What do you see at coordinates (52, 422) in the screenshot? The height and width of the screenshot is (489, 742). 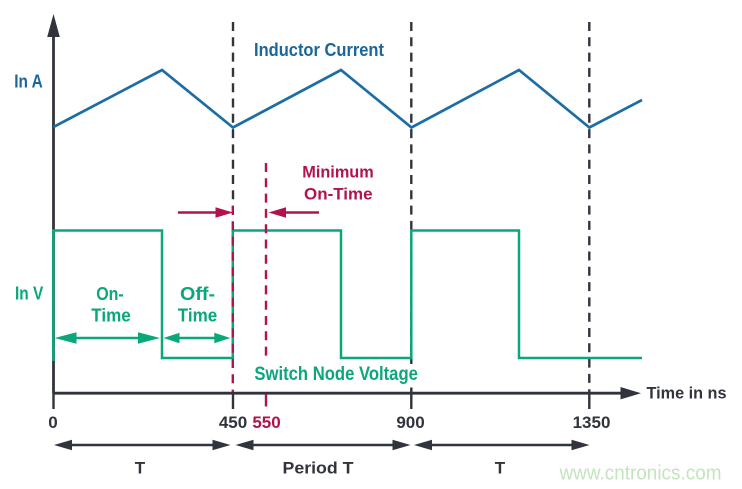 I see `svg-text: 0` at bounding box center [52, 422].